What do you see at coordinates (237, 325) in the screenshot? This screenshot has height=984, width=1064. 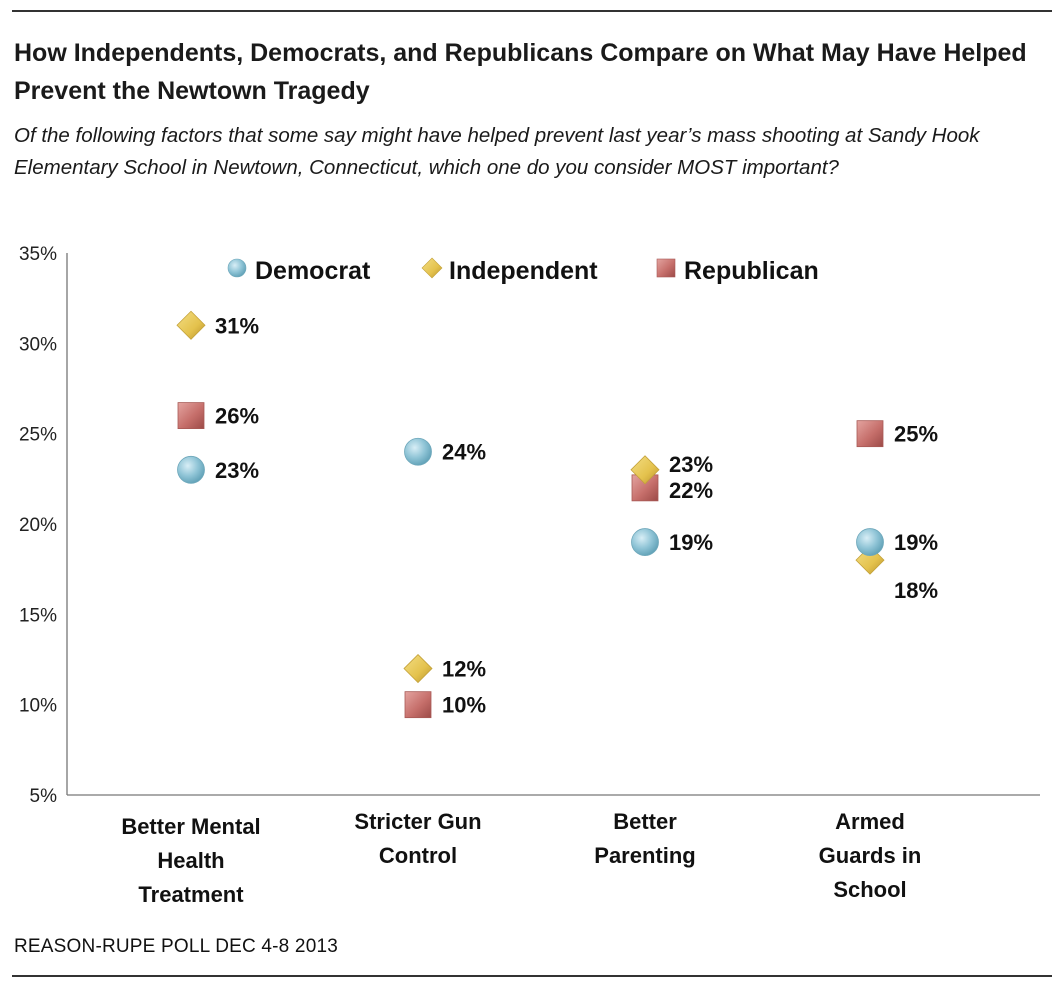 I see `data-label: 31%` at bounding box center [237, 325].